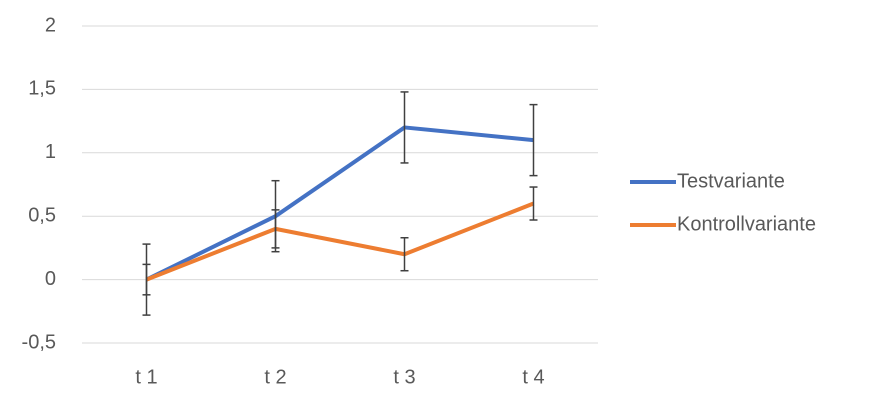 This screenshot has width=876, height=412. Describe the element at coordinates (404, 377) in the screenshot. I see `x-tick-label: t 3` at that location.